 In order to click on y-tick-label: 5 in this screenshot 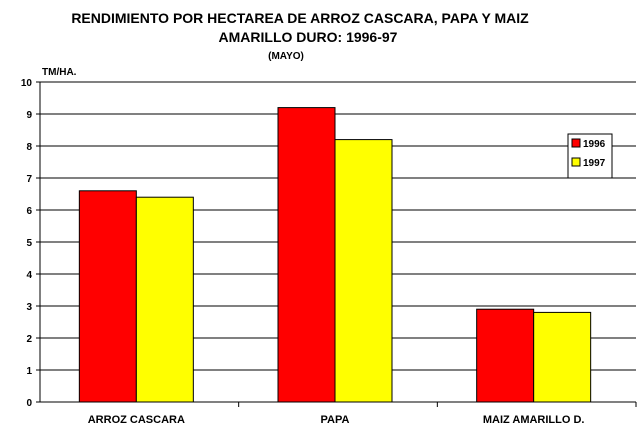, I will do `click(29, 243)`.